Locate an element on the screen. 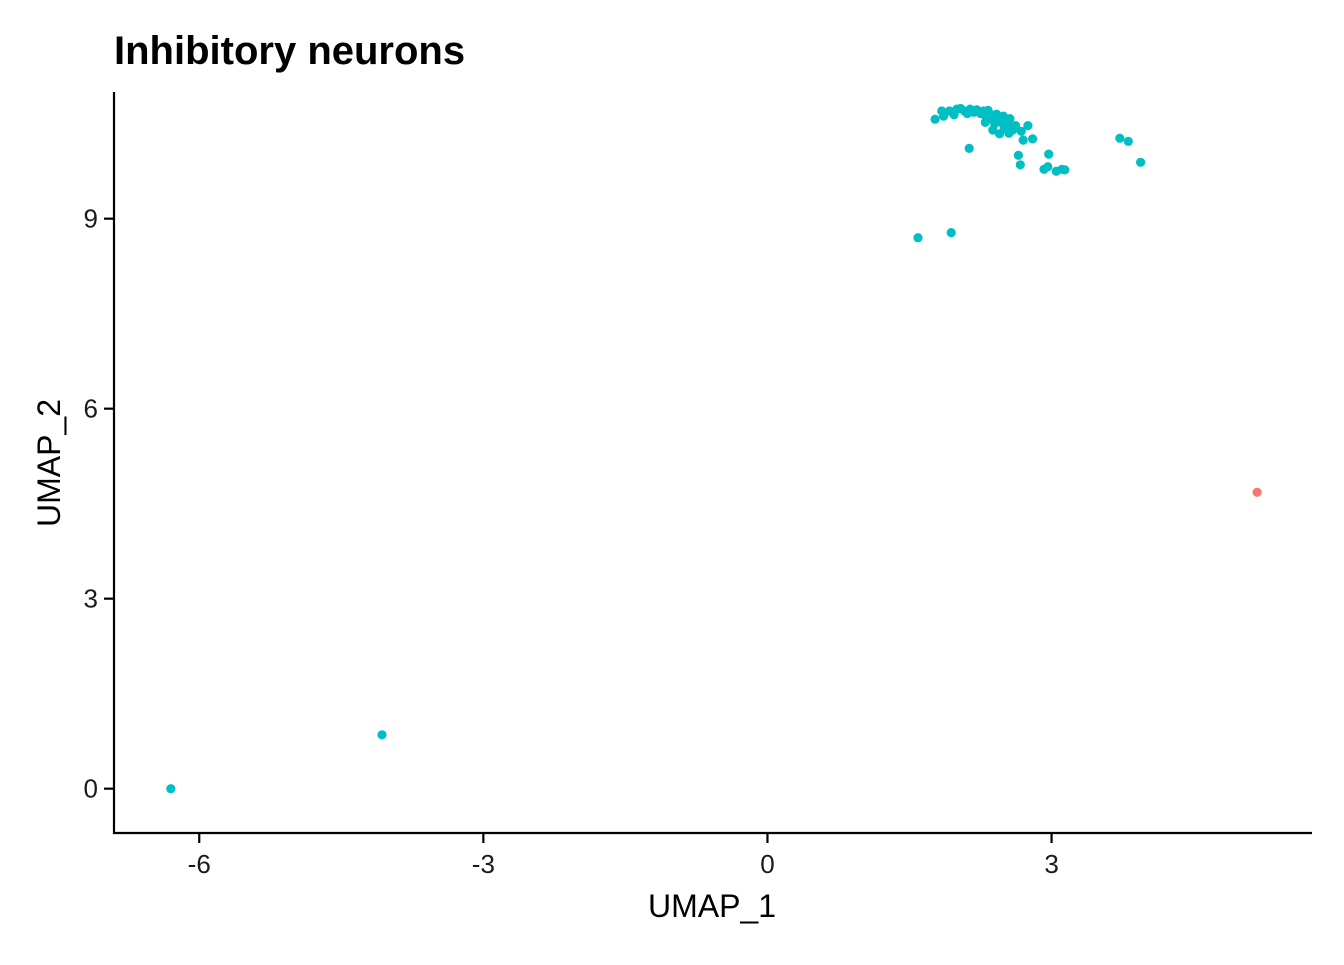 This screenshot has height=965, width=1344. y-tick-label: 3 is located at coordinates (91, 599).